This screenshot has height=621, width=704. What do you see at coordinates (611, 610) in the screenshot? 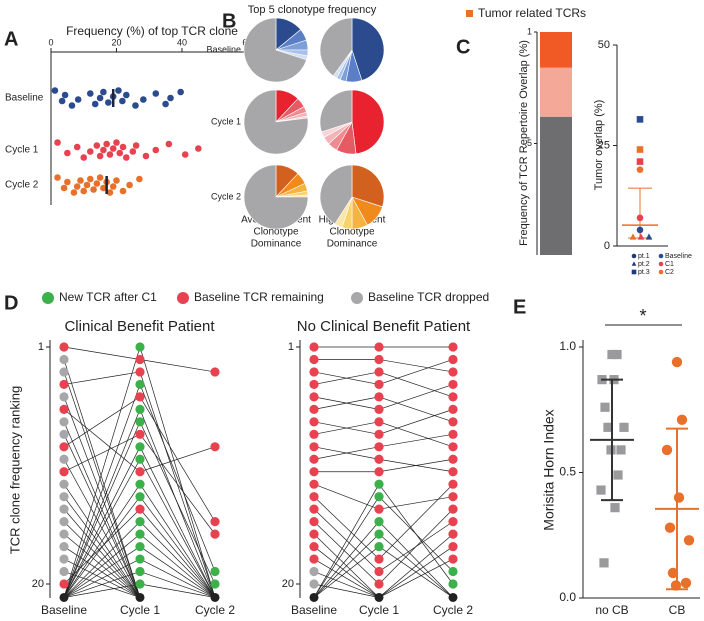
I see `x-tick-label: no CB` at bounding box center [611, 610].